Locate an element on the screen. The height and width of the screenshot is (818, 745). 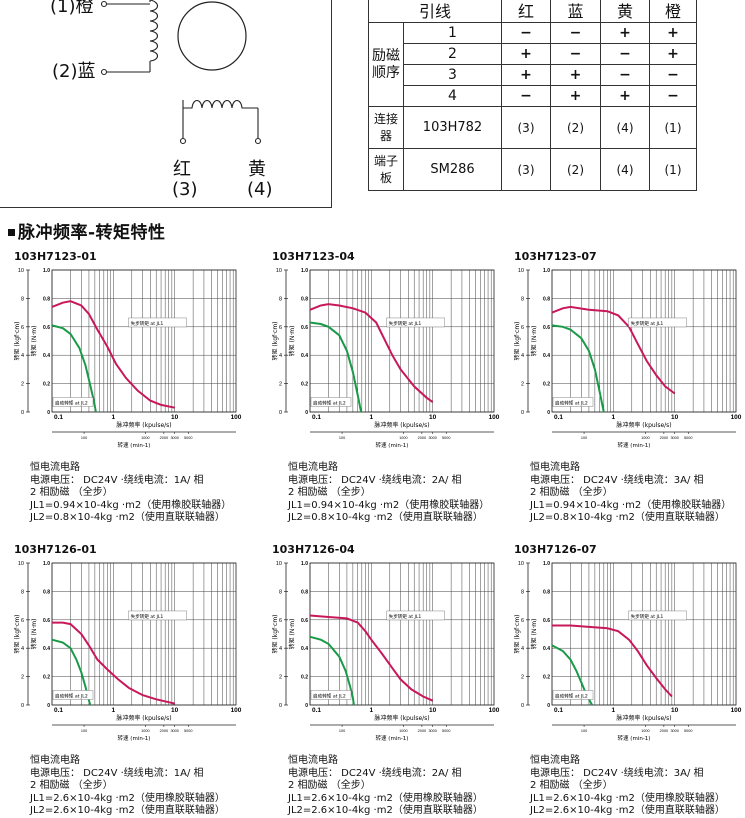
table-row: 励磁顺序 1 − − + + is located at coordinates (532, 64).